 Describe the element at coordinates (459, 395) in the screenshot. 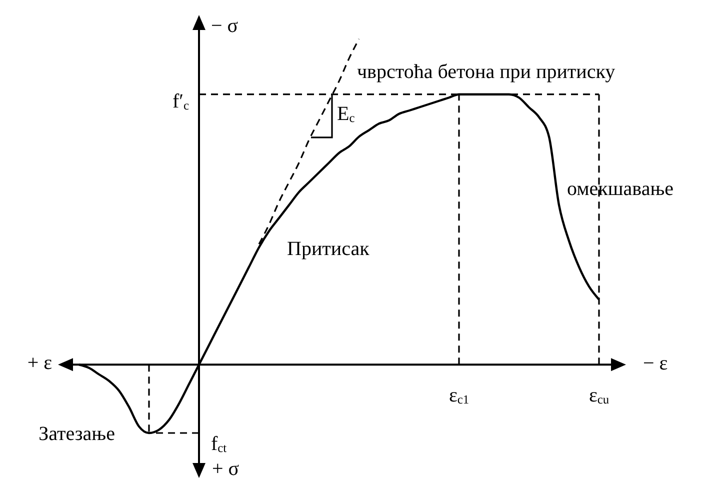

I see `x-tick-label: ε$_{c1}$` at that location.